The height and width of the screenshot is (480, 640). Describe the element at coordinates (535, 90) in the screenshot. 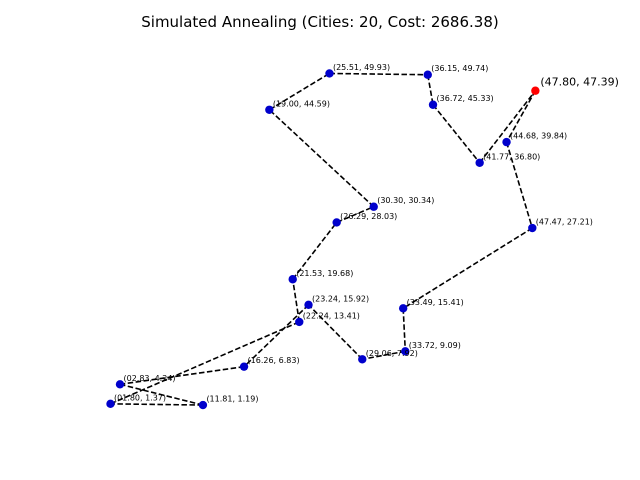

I see `start-city-point` at that location.